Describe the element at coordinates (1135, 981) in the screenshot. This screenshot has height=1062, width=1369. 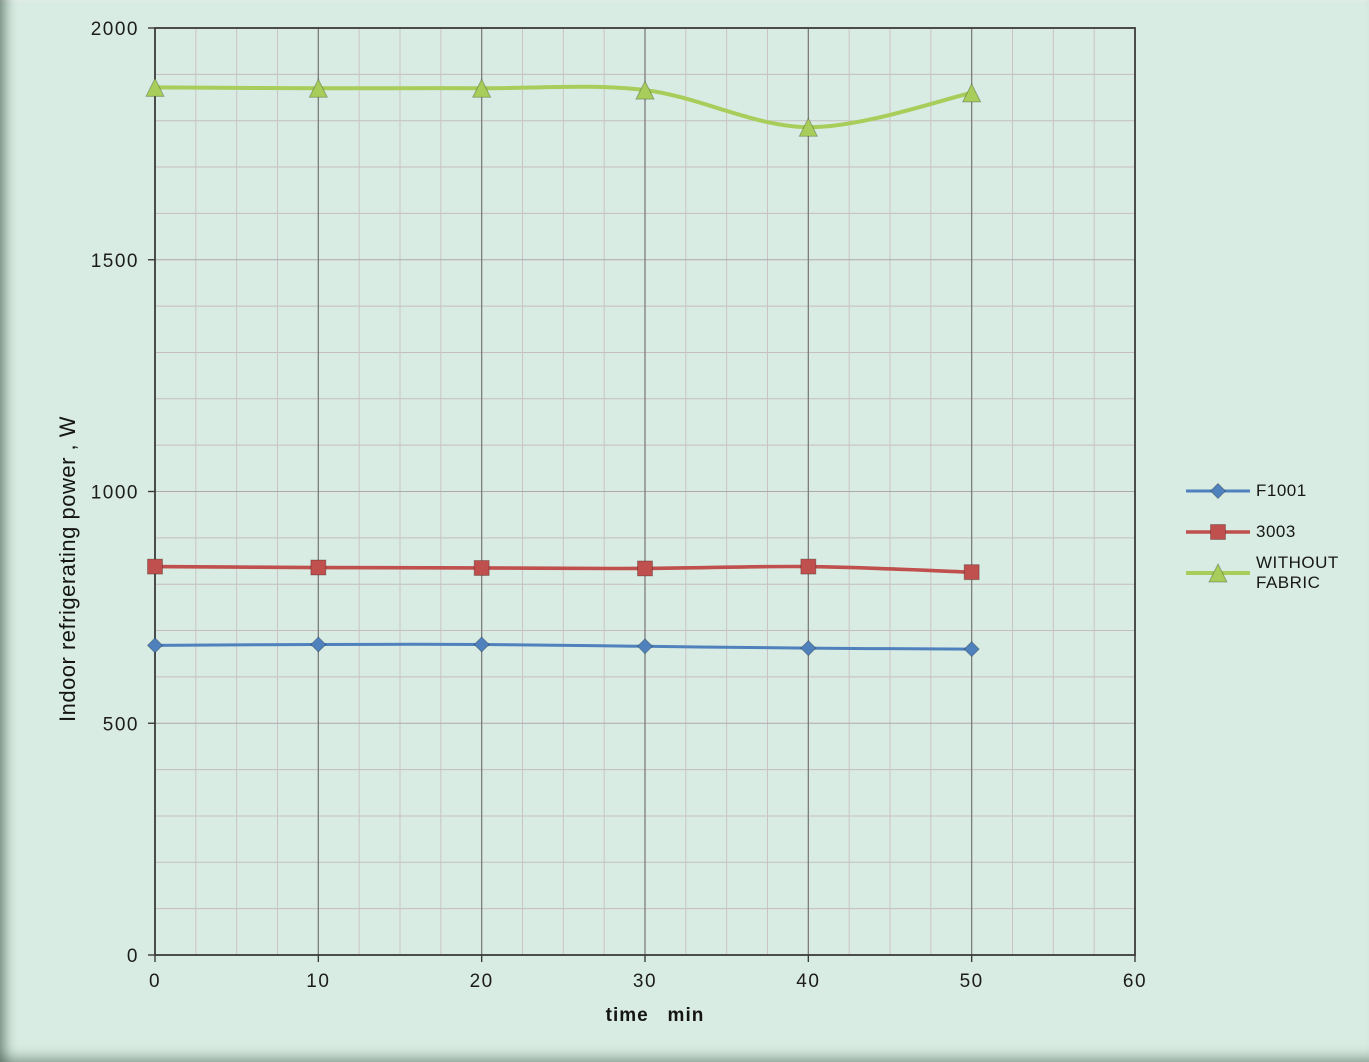
I see `x-tick-label: 60` at that location.